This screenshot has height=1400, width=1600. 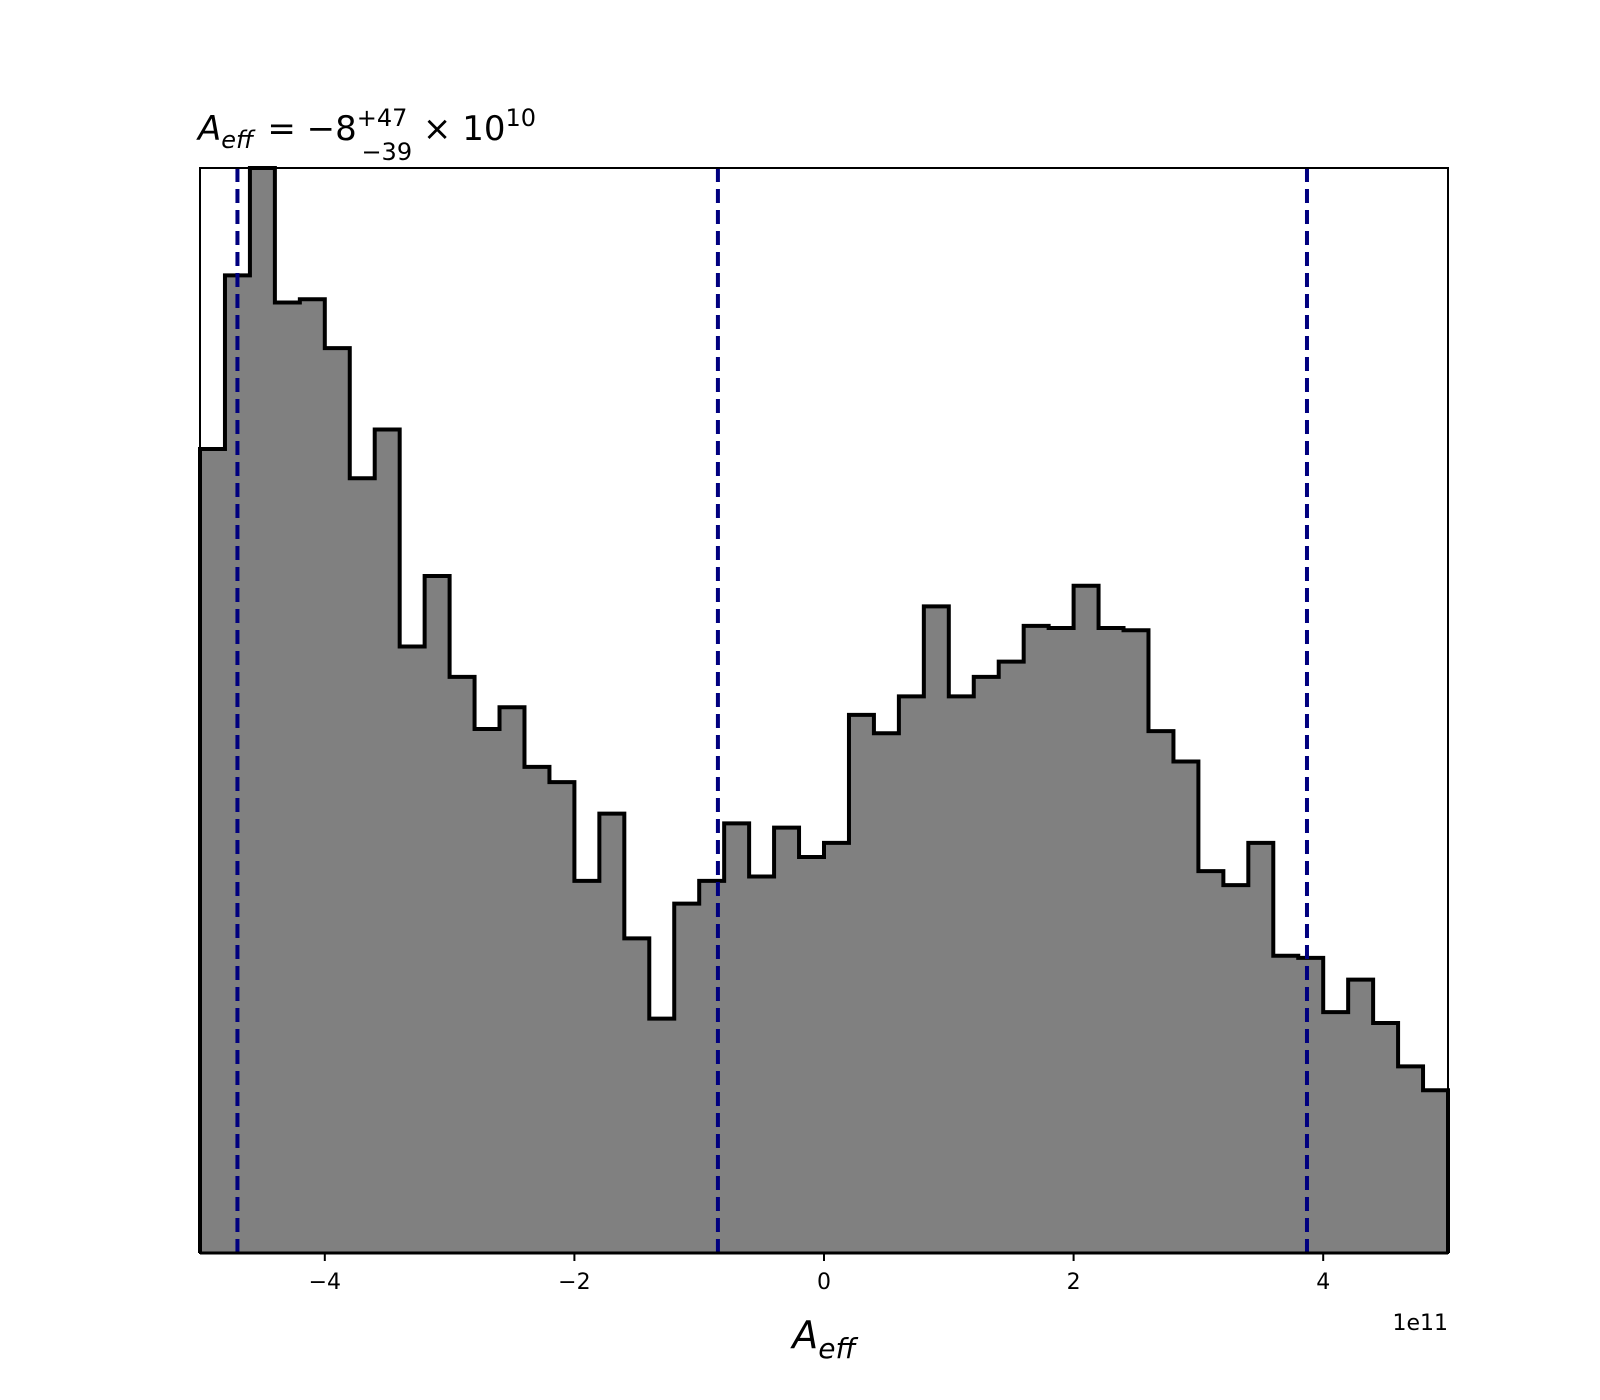 I want to click on x-tick-label: 2, so click(x=1074, y=1282).